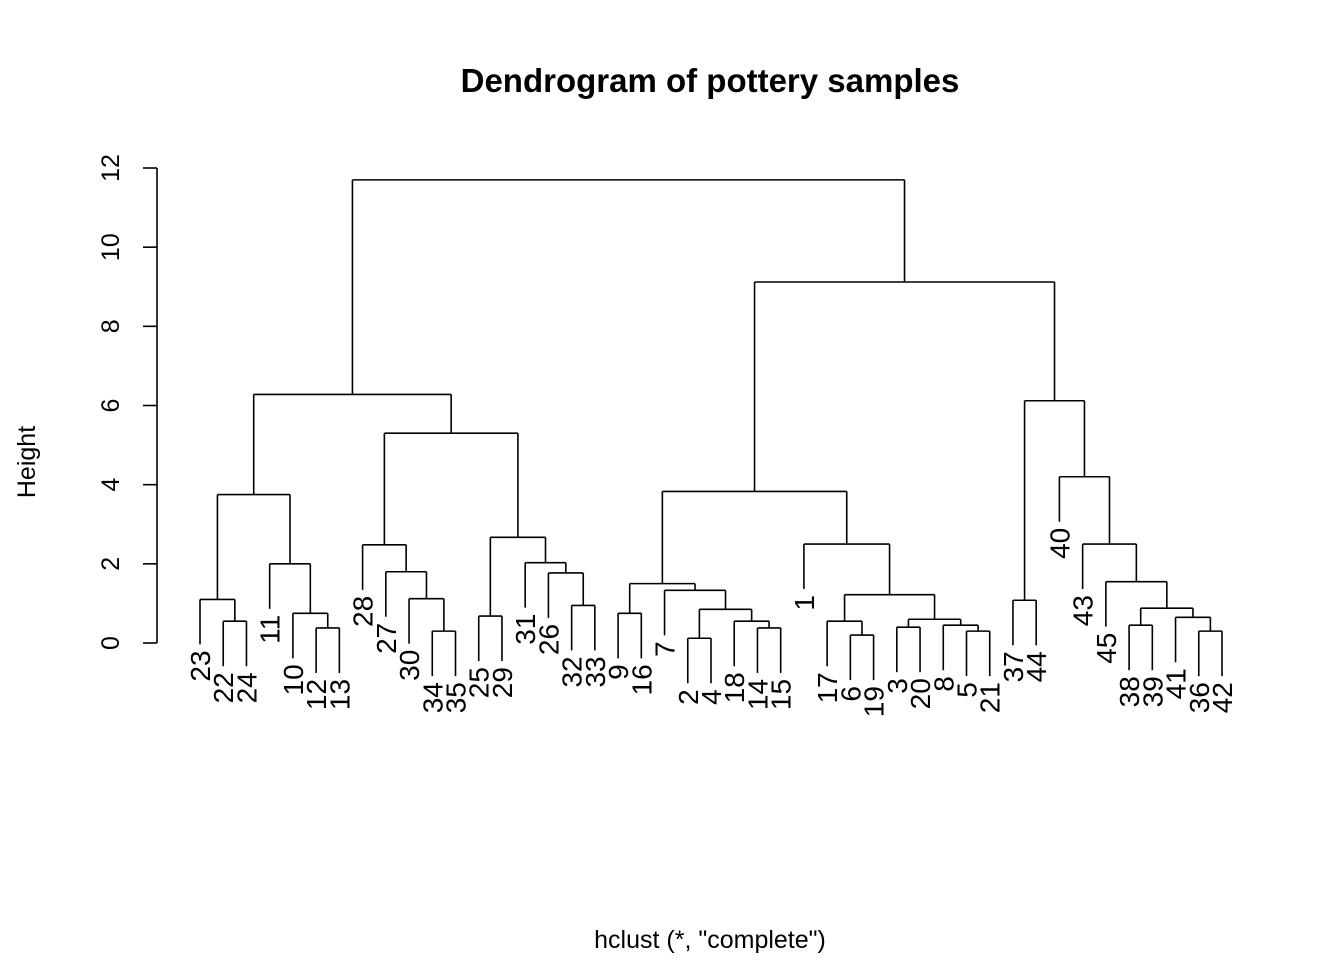  Describe the element at coordinates (111, 485) in the screenshot. I see `y-tick-label: 4` at that location.